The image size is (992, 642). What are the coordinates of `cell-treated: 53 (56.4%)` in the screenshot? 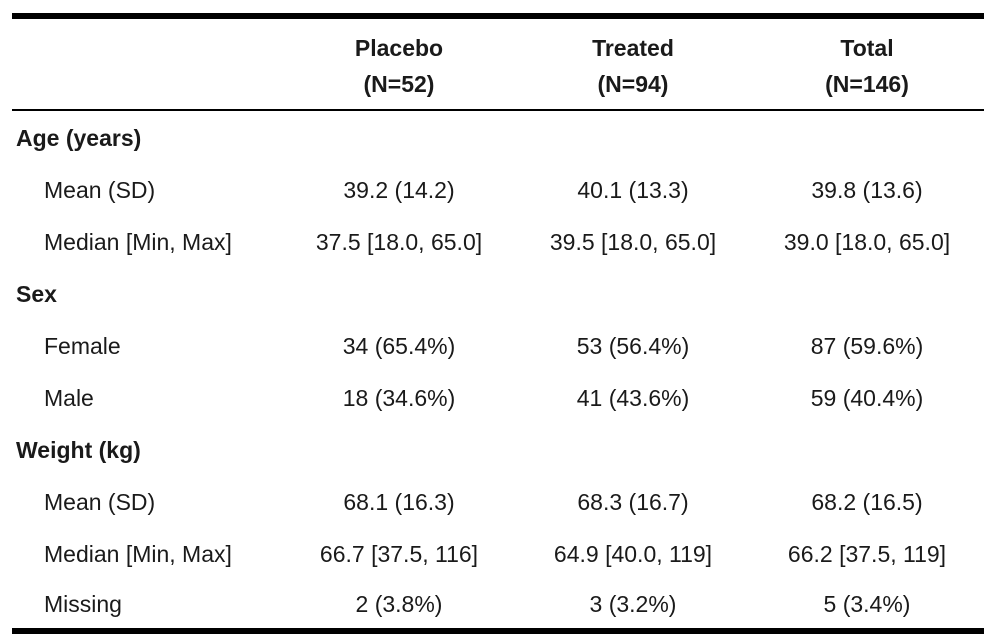 It's located at (633, 346).